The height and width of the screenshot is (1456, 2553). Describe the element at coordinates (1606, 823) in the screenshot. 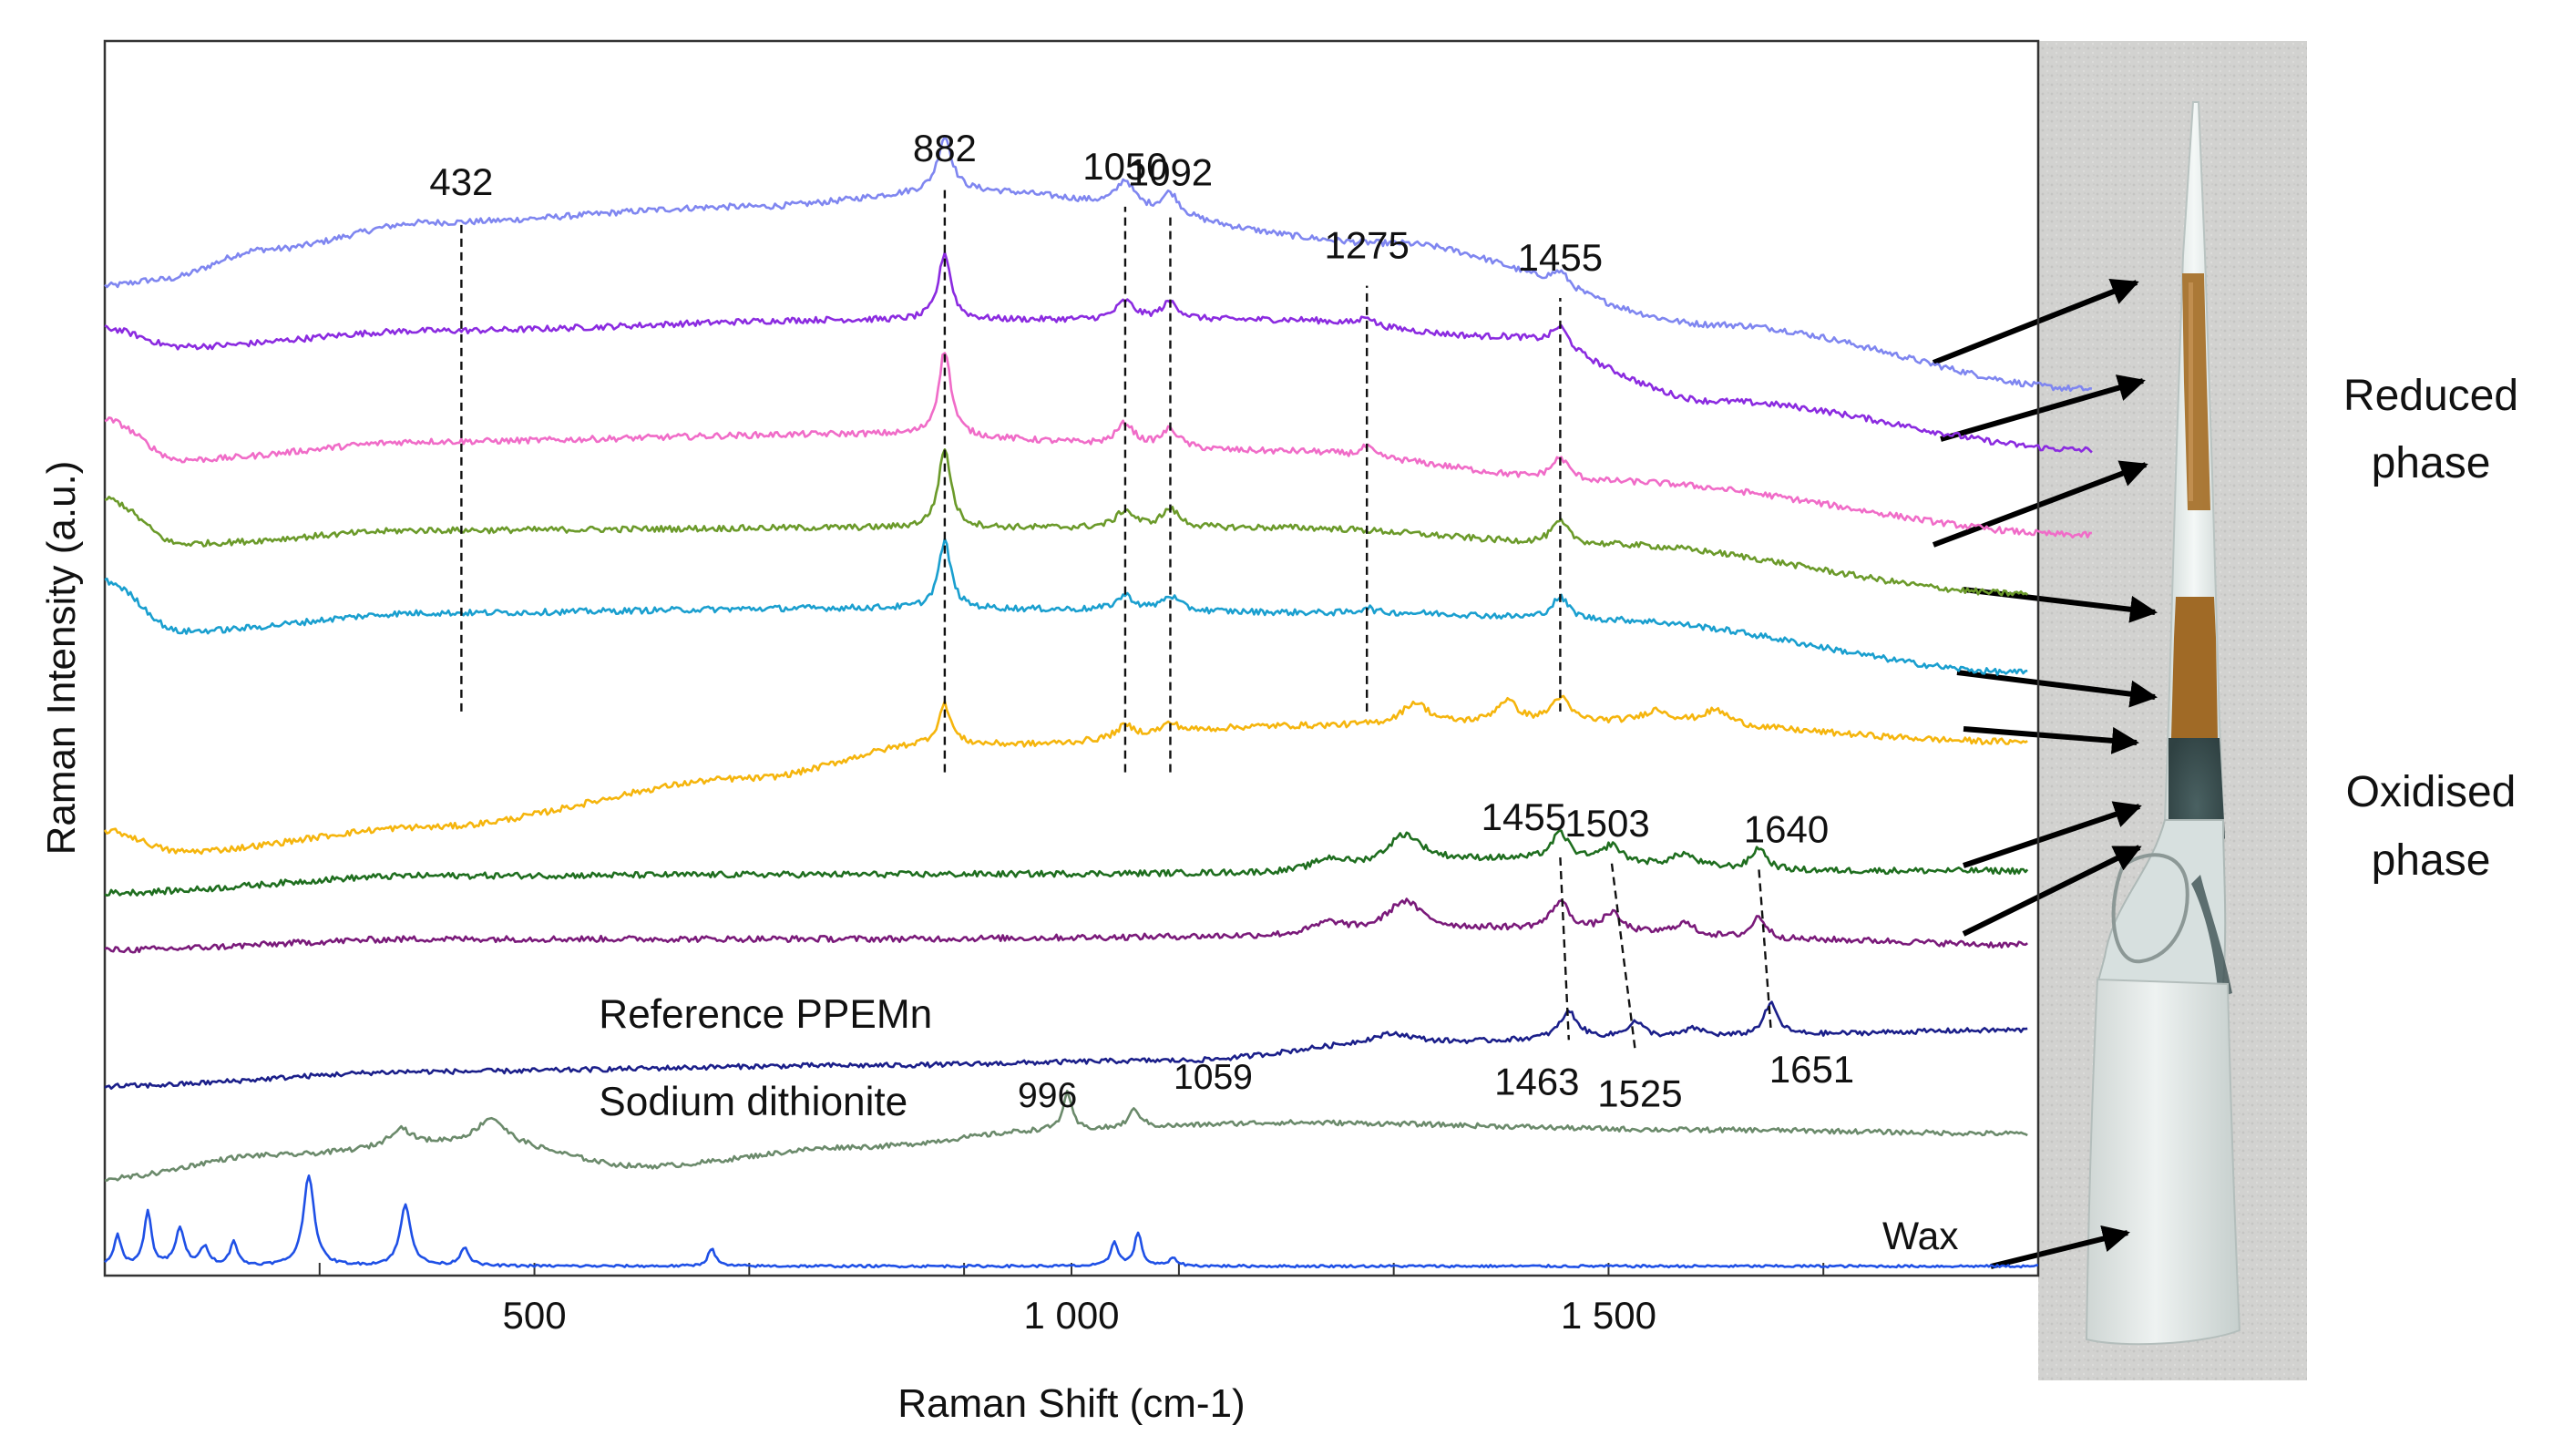

I see `shift-label-top-1503: 1503` at that location.